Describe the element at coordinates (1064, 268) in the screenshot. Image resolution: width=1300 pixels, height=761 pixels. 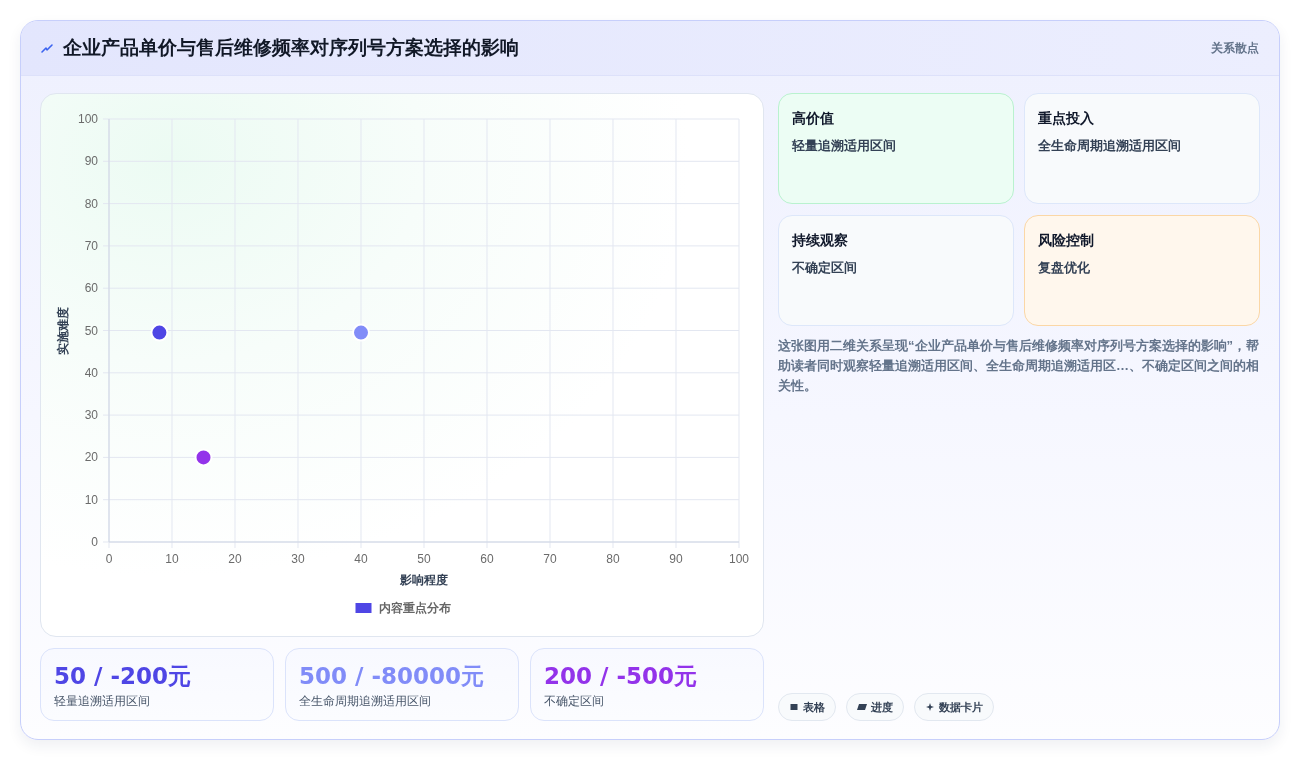
I see `text: 复盘优化` at that location.